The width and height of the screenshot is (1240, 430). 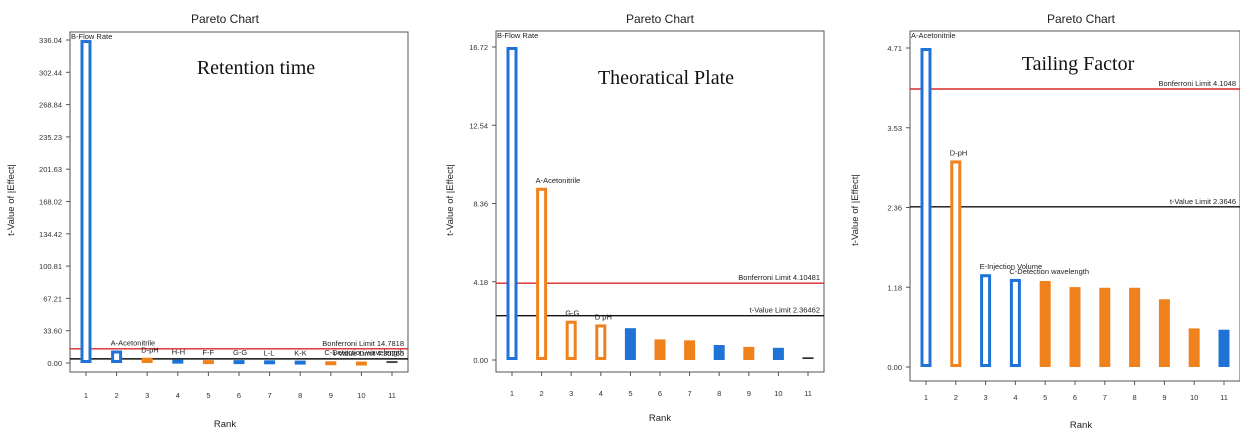 What do you see at coordinates (52, 298) in the screenshot?
I see `y-tick-label: 67.21` at bounding box center [52, 298].